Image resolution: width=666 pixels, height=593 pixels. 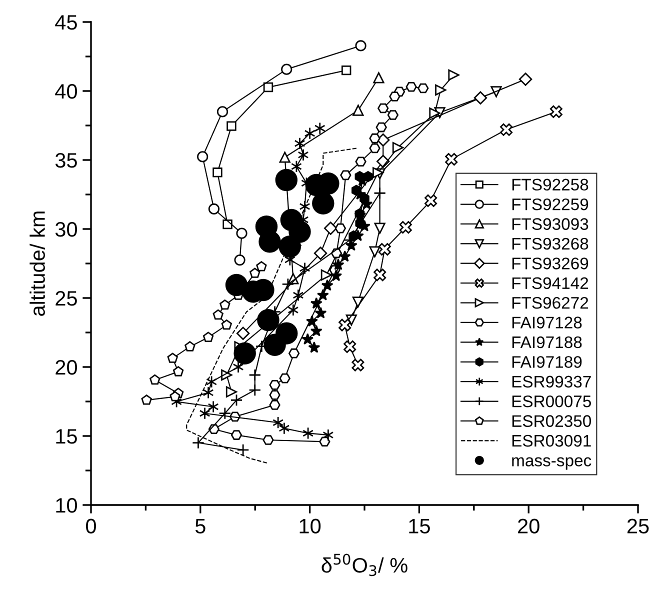 What do you see at coordinates (550, 224) in the screenshot?
I see `legend-label: FTS93093` at bounding box center [550, 224].